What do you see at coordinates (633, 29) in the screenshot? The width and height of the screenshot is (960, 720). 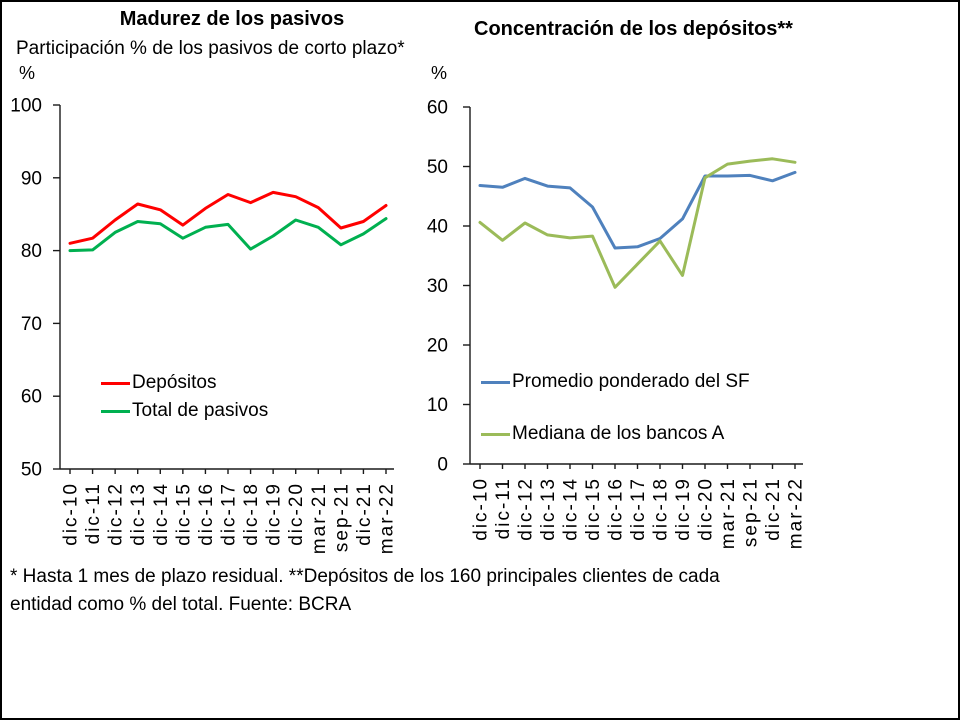 I see `right-chart-title: Concentración de los depósitos**` at bounding box center [633, 29].